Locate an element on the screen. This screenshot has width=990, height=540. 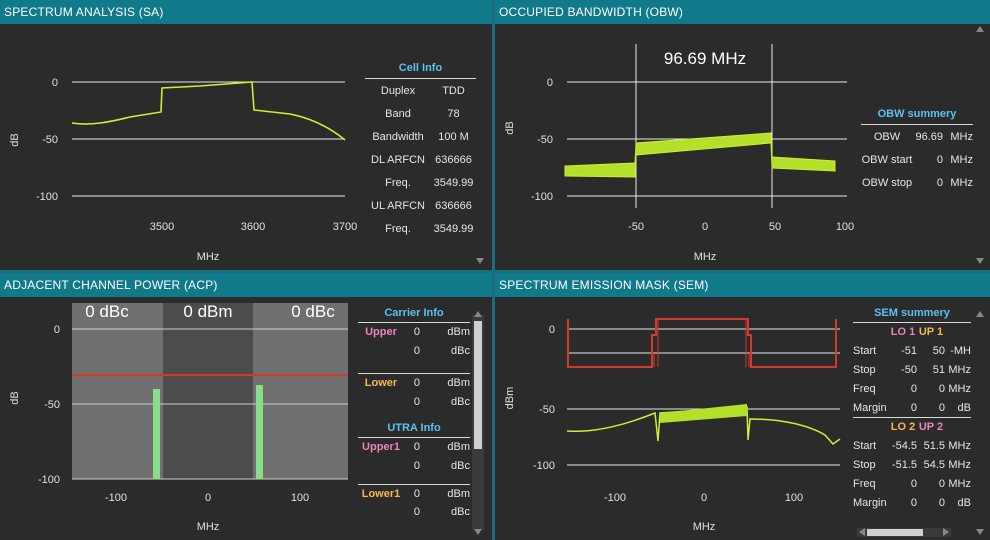
sem-row-up: 50 is located at coordinates (938, 350).